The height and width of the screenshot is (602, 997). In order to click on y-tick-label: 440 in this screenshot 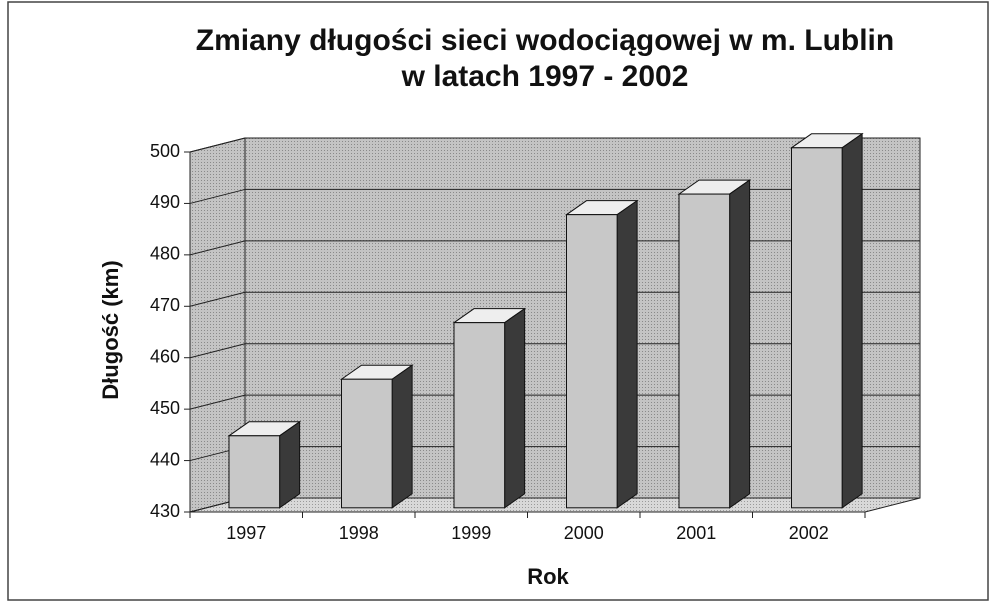, I will do `click(165, 459)`.